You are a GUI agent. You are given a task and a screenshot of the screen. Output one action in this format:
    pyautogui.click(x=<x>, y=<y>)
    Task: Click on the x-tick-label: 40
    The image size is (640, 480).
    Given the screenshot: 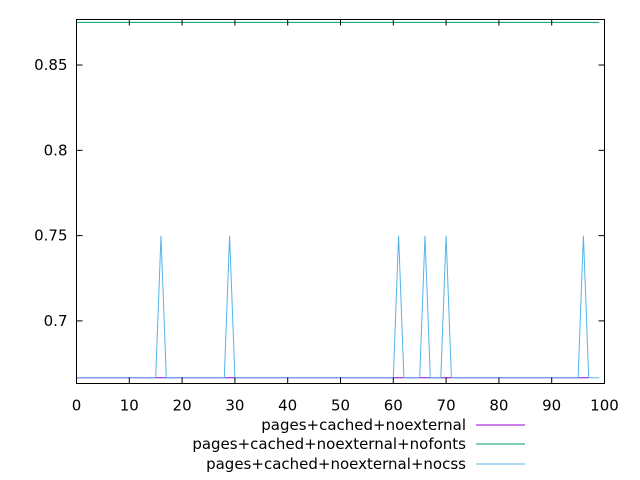 What is the action you would take?
    pyautogui.click(x=287, y=406)
    